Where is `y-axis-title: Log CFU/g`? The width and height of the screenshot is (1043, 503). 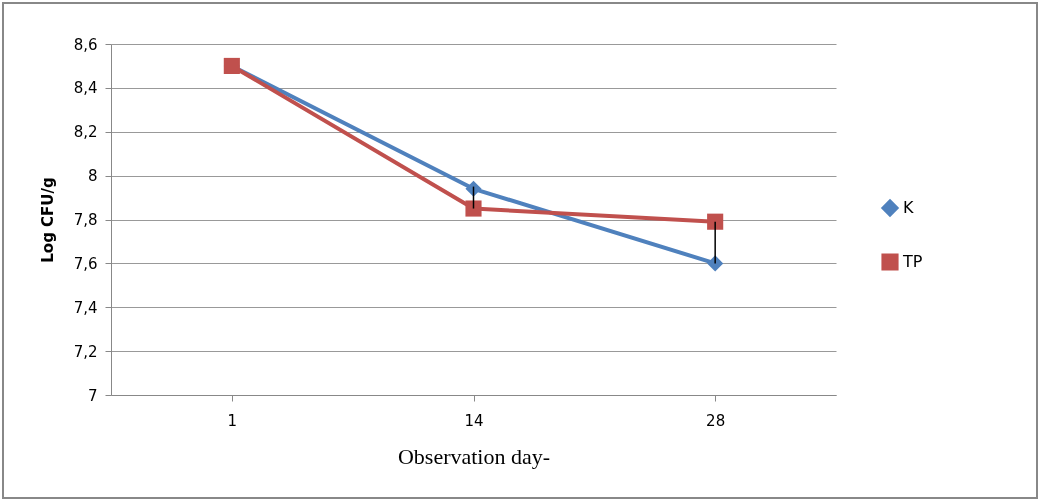 y-axis-title: Log CFU/g is located at coordinates (47, 220).